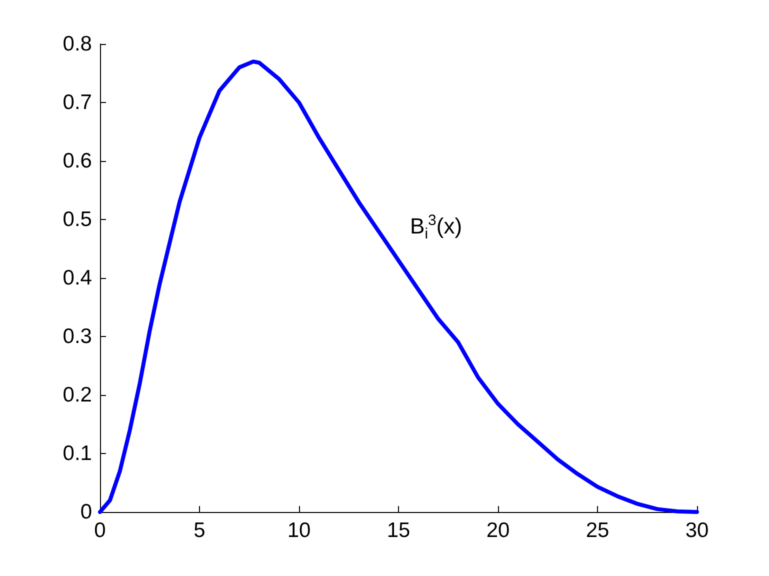  Describe the element at coordinates (77, 336) in the screenshot. I see `y-tick-label: 0.3` at that location.